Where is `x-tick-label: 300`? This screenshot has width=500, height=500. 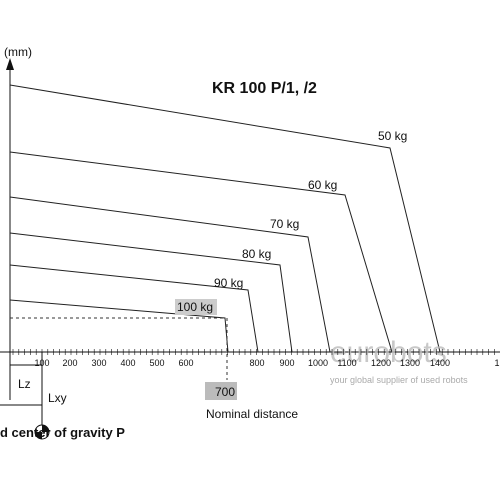
x-tick-label: 300 is located at coordinates (98, 363).